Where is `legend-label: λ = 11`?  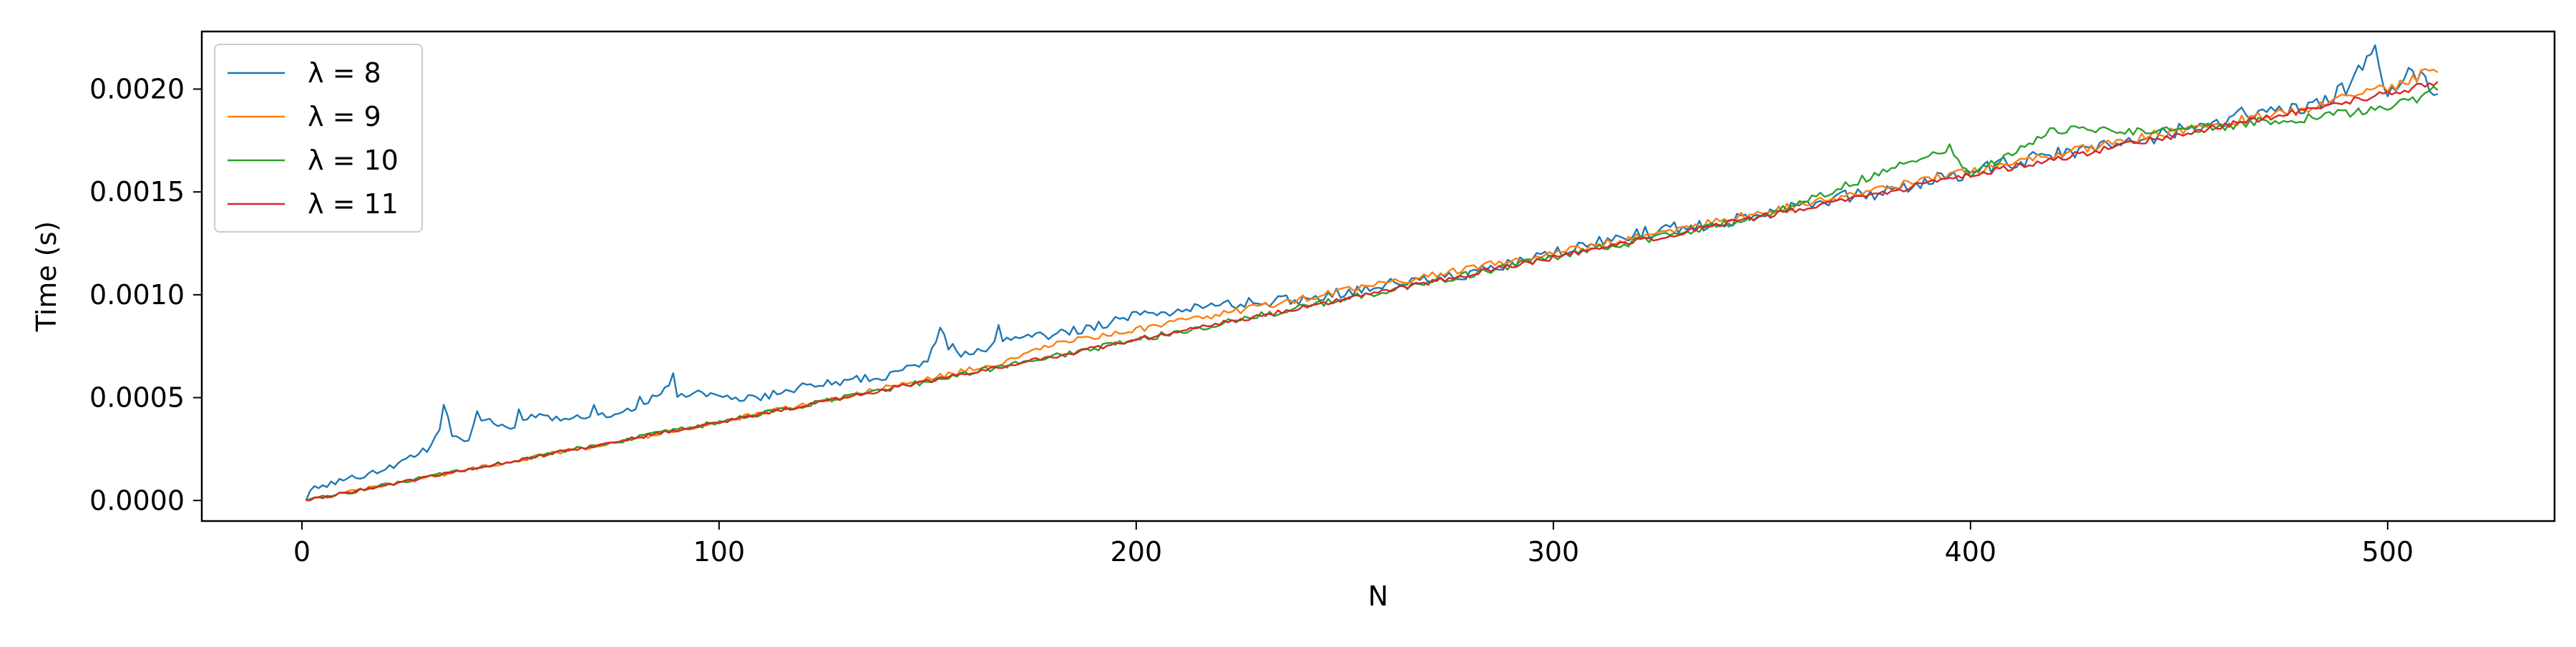 legend-label: λ = 11 is located at coordinates (353, 204).